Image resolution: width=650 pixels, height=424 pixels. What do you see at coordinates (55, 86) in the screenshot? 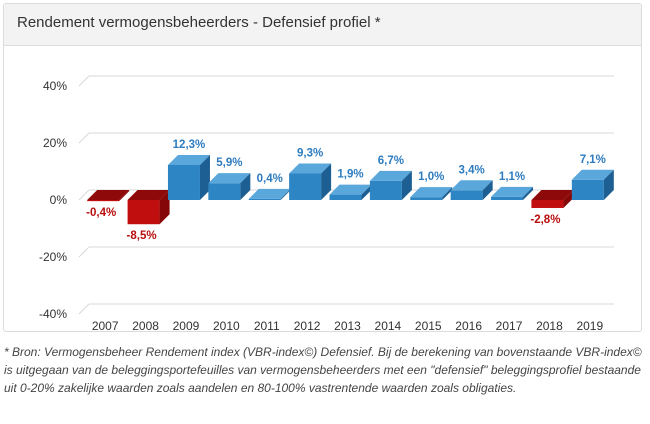
I see `y-tick-label: 40%` at bounding box center [55, 86].